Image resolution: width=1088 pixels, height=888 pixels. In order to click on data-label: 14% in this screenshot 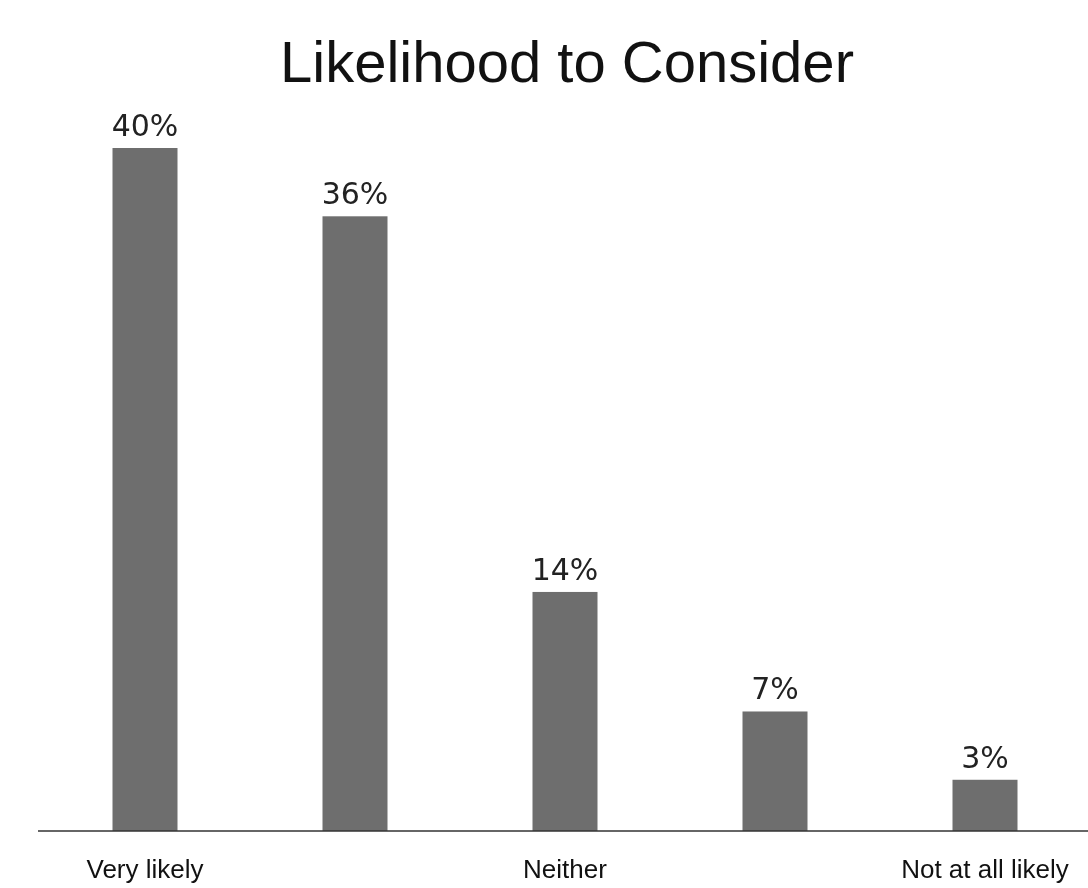, I will do `click(565, 569)`.